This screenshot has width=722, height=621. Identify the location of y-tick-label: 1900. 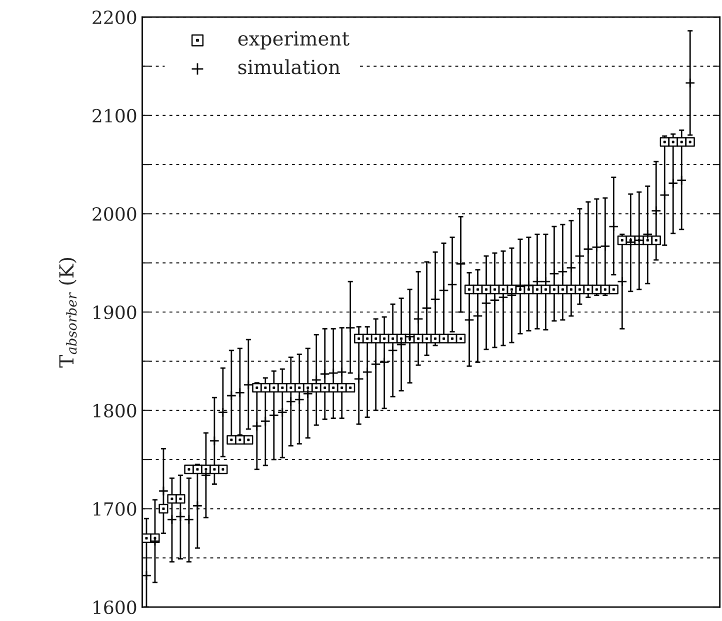
(115, 313).